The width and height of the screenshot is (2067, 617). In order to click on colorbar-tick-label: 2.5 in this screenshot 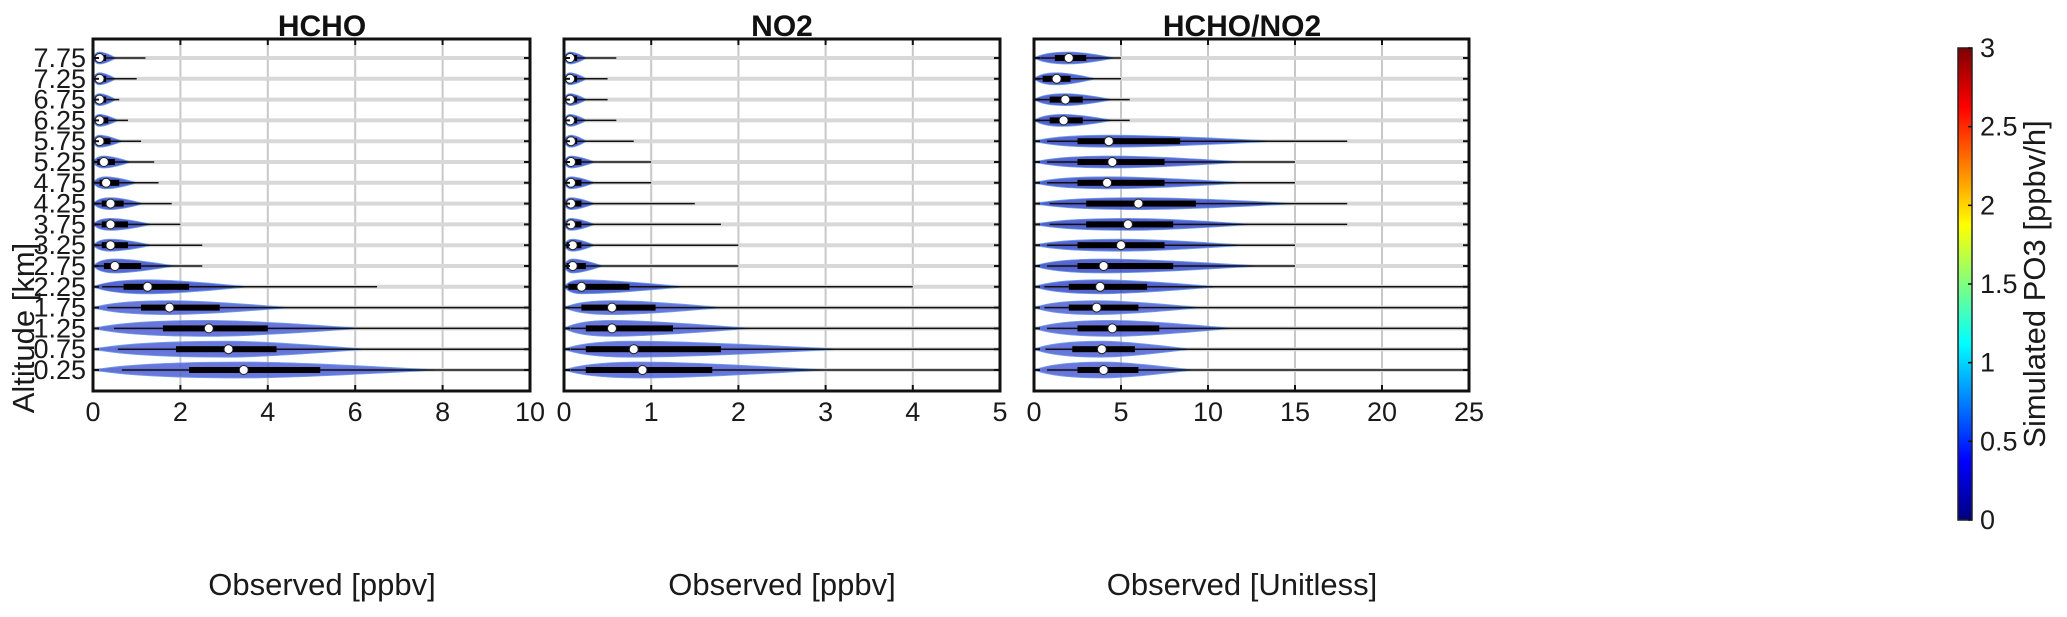, I will do `click(1999, 127)`.